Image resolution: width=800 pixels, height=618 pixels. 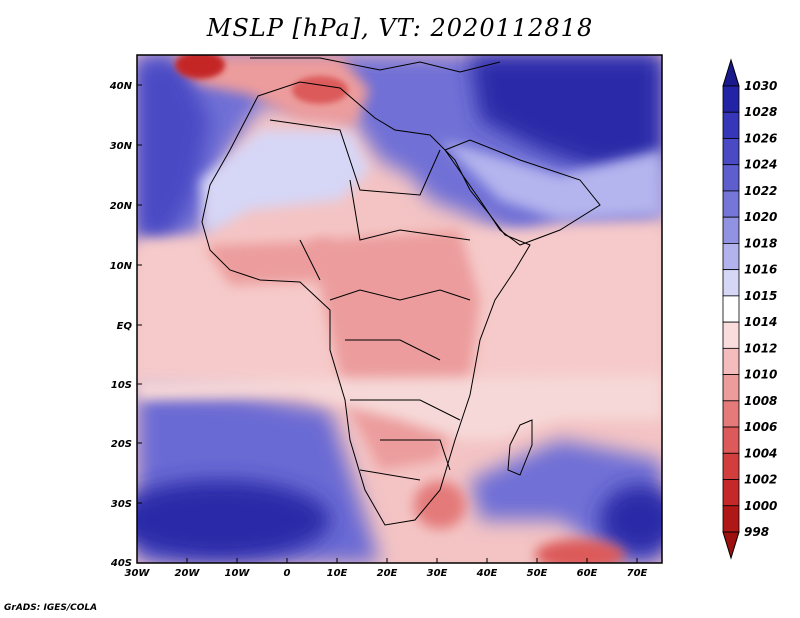 I want to click on colorbar-label: 1022, so click(x=760, y=191).